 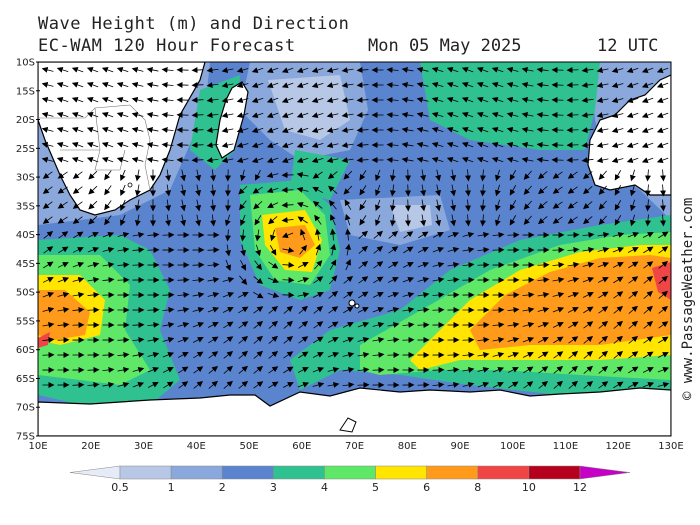 I want to click on legend-label: 2, so click(x=222, y=487).